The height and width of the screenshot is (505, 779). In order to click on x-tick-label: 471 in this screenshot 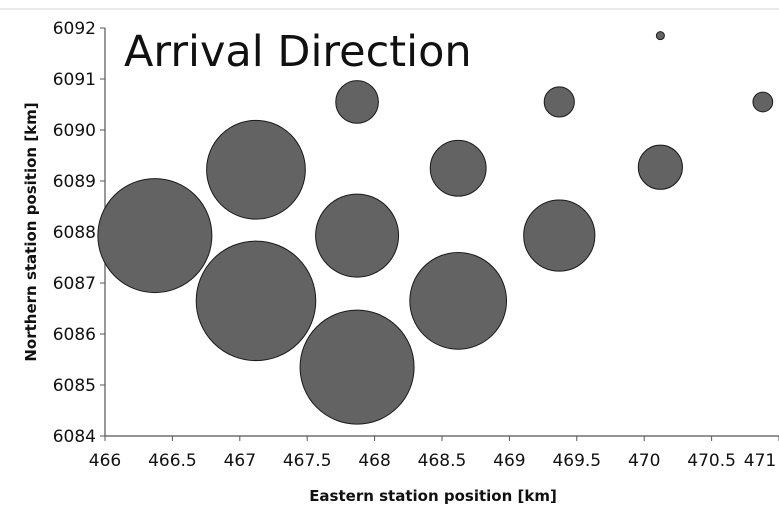, I will do `click(760, 461)`.